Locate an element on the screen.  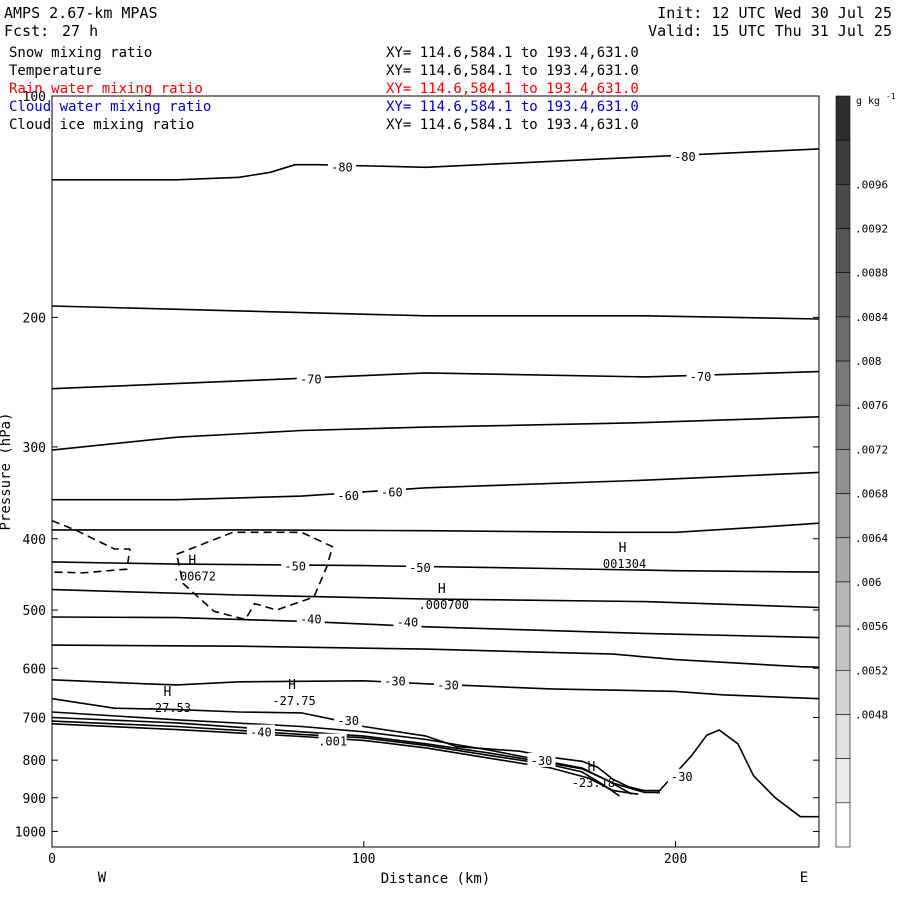
x-tick-label: 100 is located at coordinates (363, 859).